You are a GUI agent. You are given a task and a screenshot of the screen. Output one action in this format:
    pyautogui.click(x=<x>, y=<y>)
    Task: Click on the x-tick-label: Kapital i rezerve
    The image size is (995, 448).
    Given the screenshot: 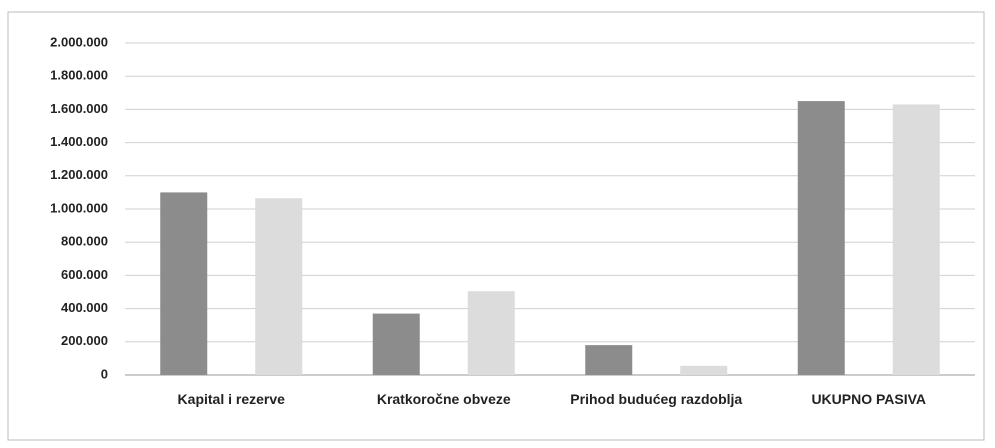 What is the action you would take?
    pyautogui.click(x=231, y=399)
    